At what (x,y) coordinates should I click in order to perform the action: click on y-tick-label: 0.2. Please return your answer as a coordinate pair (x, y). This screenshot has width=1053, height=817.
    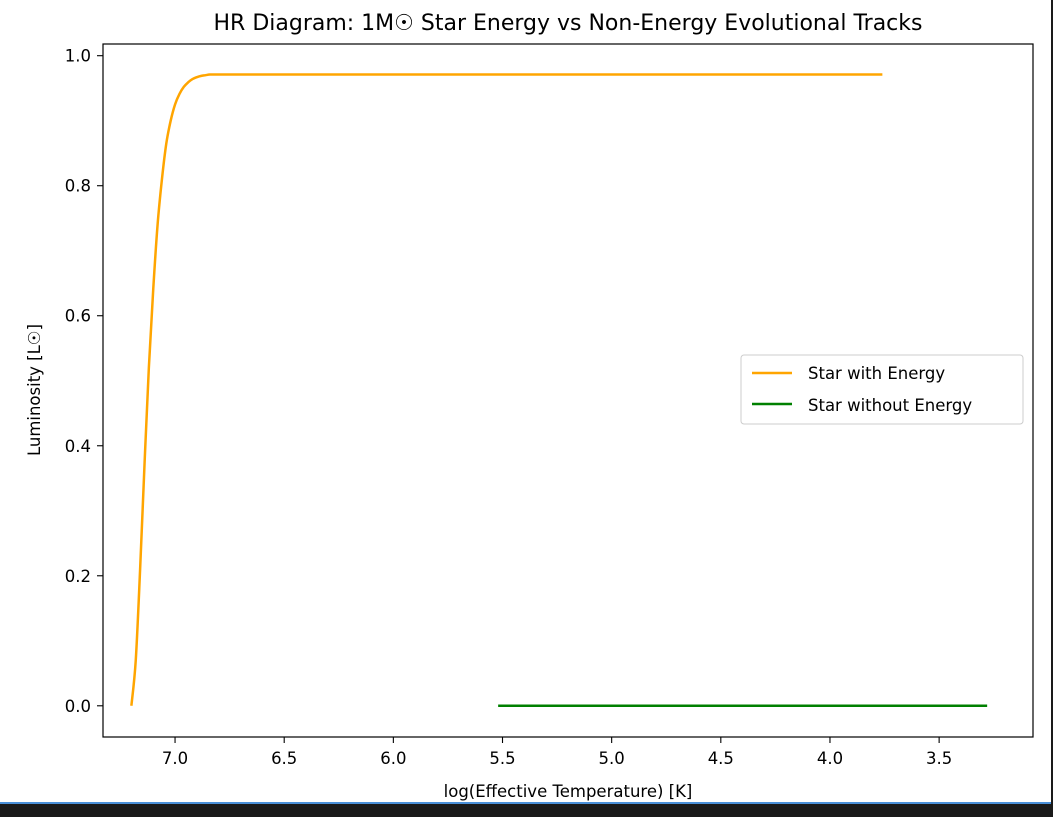
    Looking at the image, I should click on (78, 576).